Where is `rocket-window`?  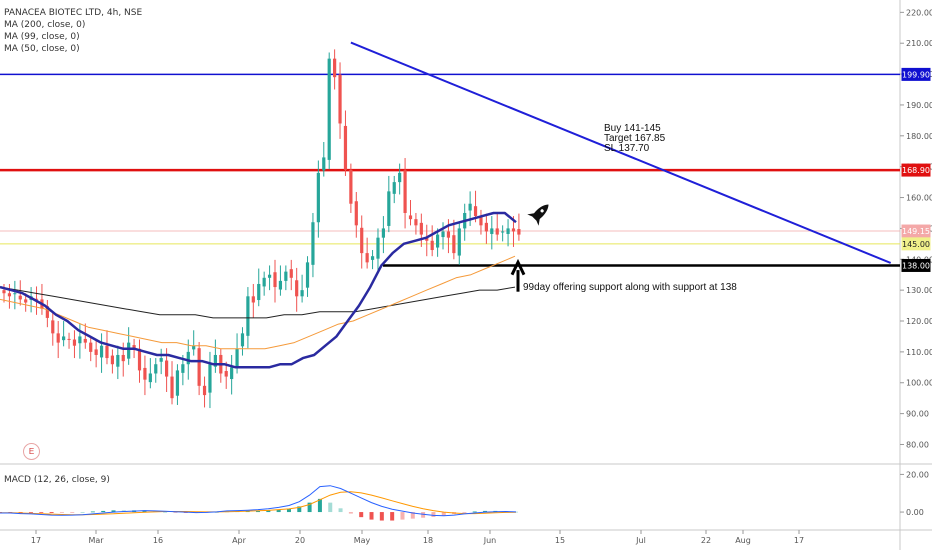 rocket-window is located at coordinates (542, 211).